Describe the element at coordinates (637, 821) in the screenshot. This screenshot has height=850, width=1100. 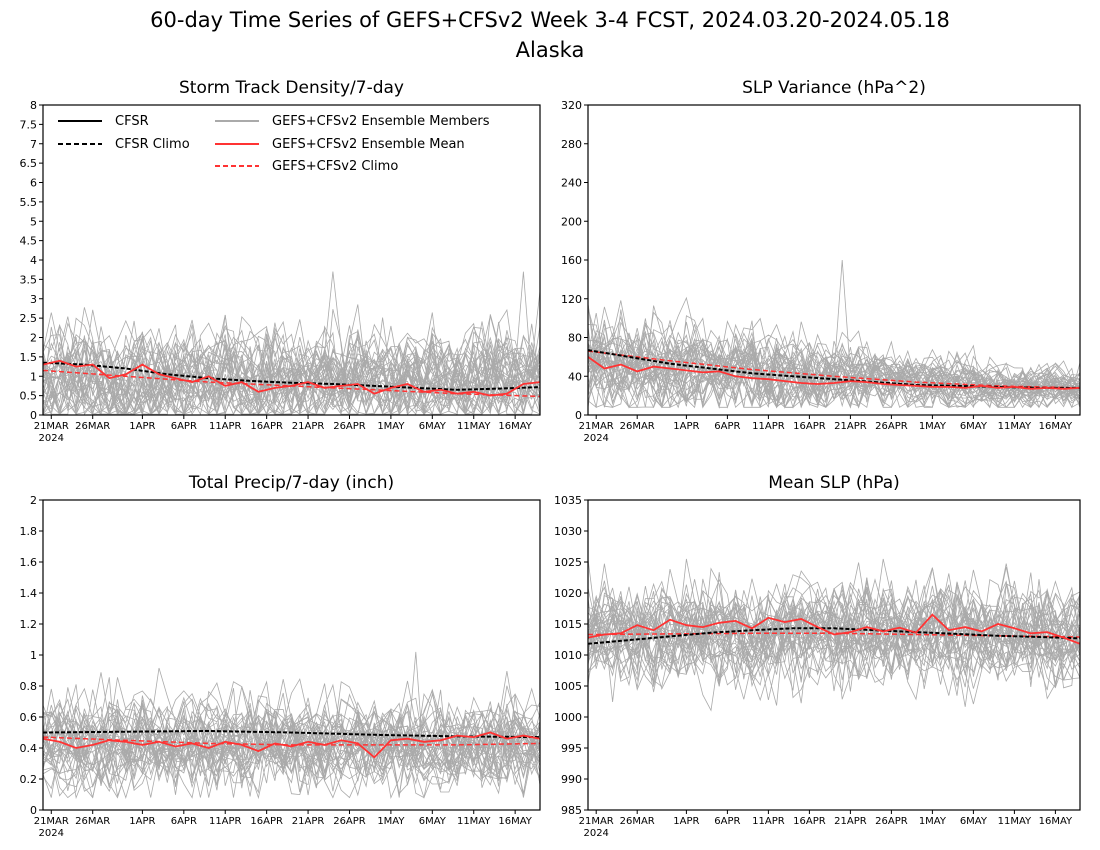
I see `x-tick-label: 26MAR` at that location.